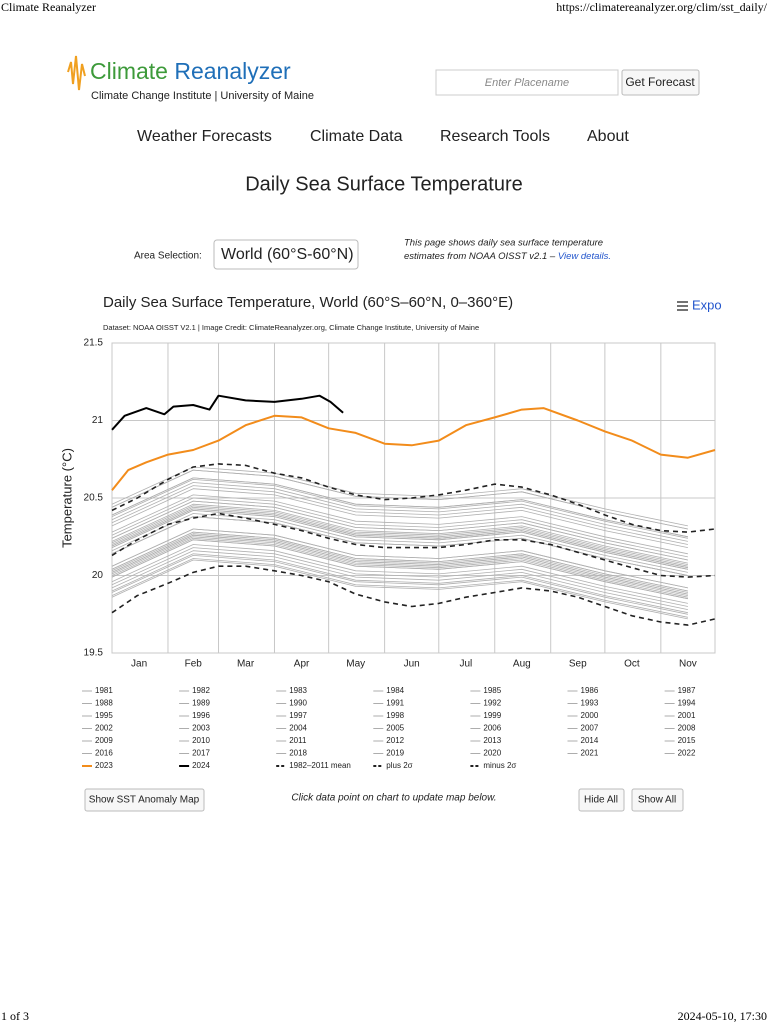 The image size is (768, 1024). What do you see at coordinates (707, 304) in the screenshot?
I see `export-label: Expo` at bounding box center [707, 304].